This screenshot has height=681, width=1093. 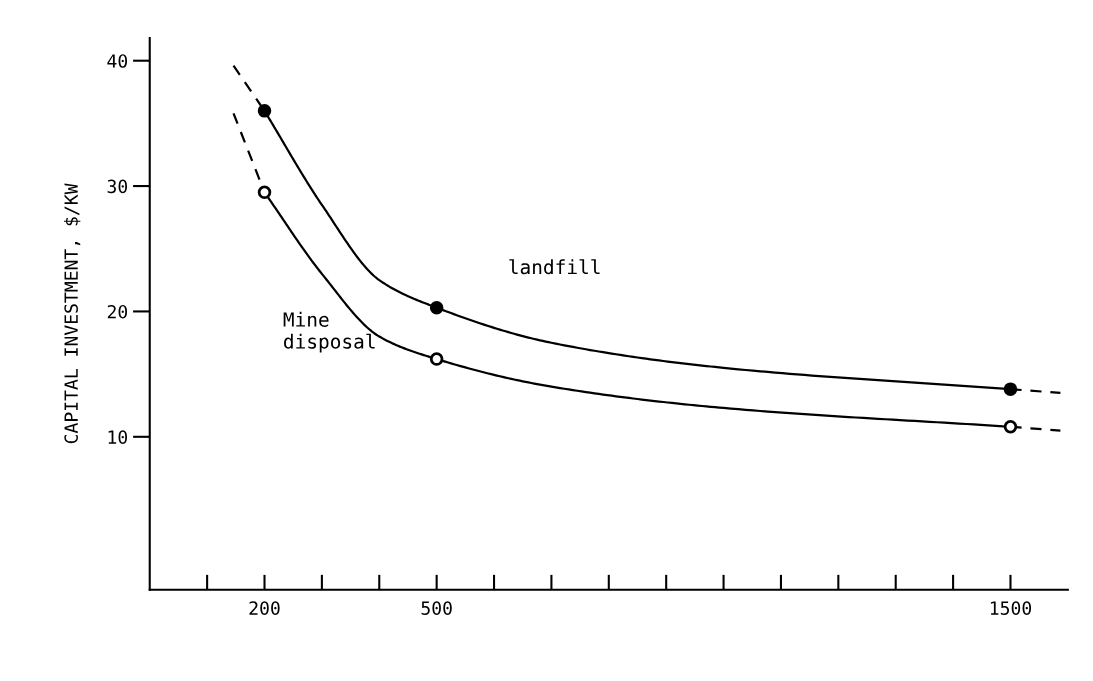 I want to click on annotation: landfill, so click(x=554, y=267).